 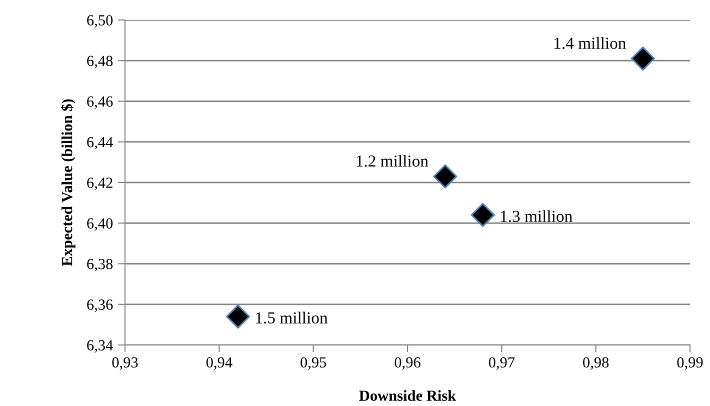 What do you see at coordinates (407, 395) in the screenshot?
I see `x-axis-title: Downside Risk` at bounding box center [407, 395].